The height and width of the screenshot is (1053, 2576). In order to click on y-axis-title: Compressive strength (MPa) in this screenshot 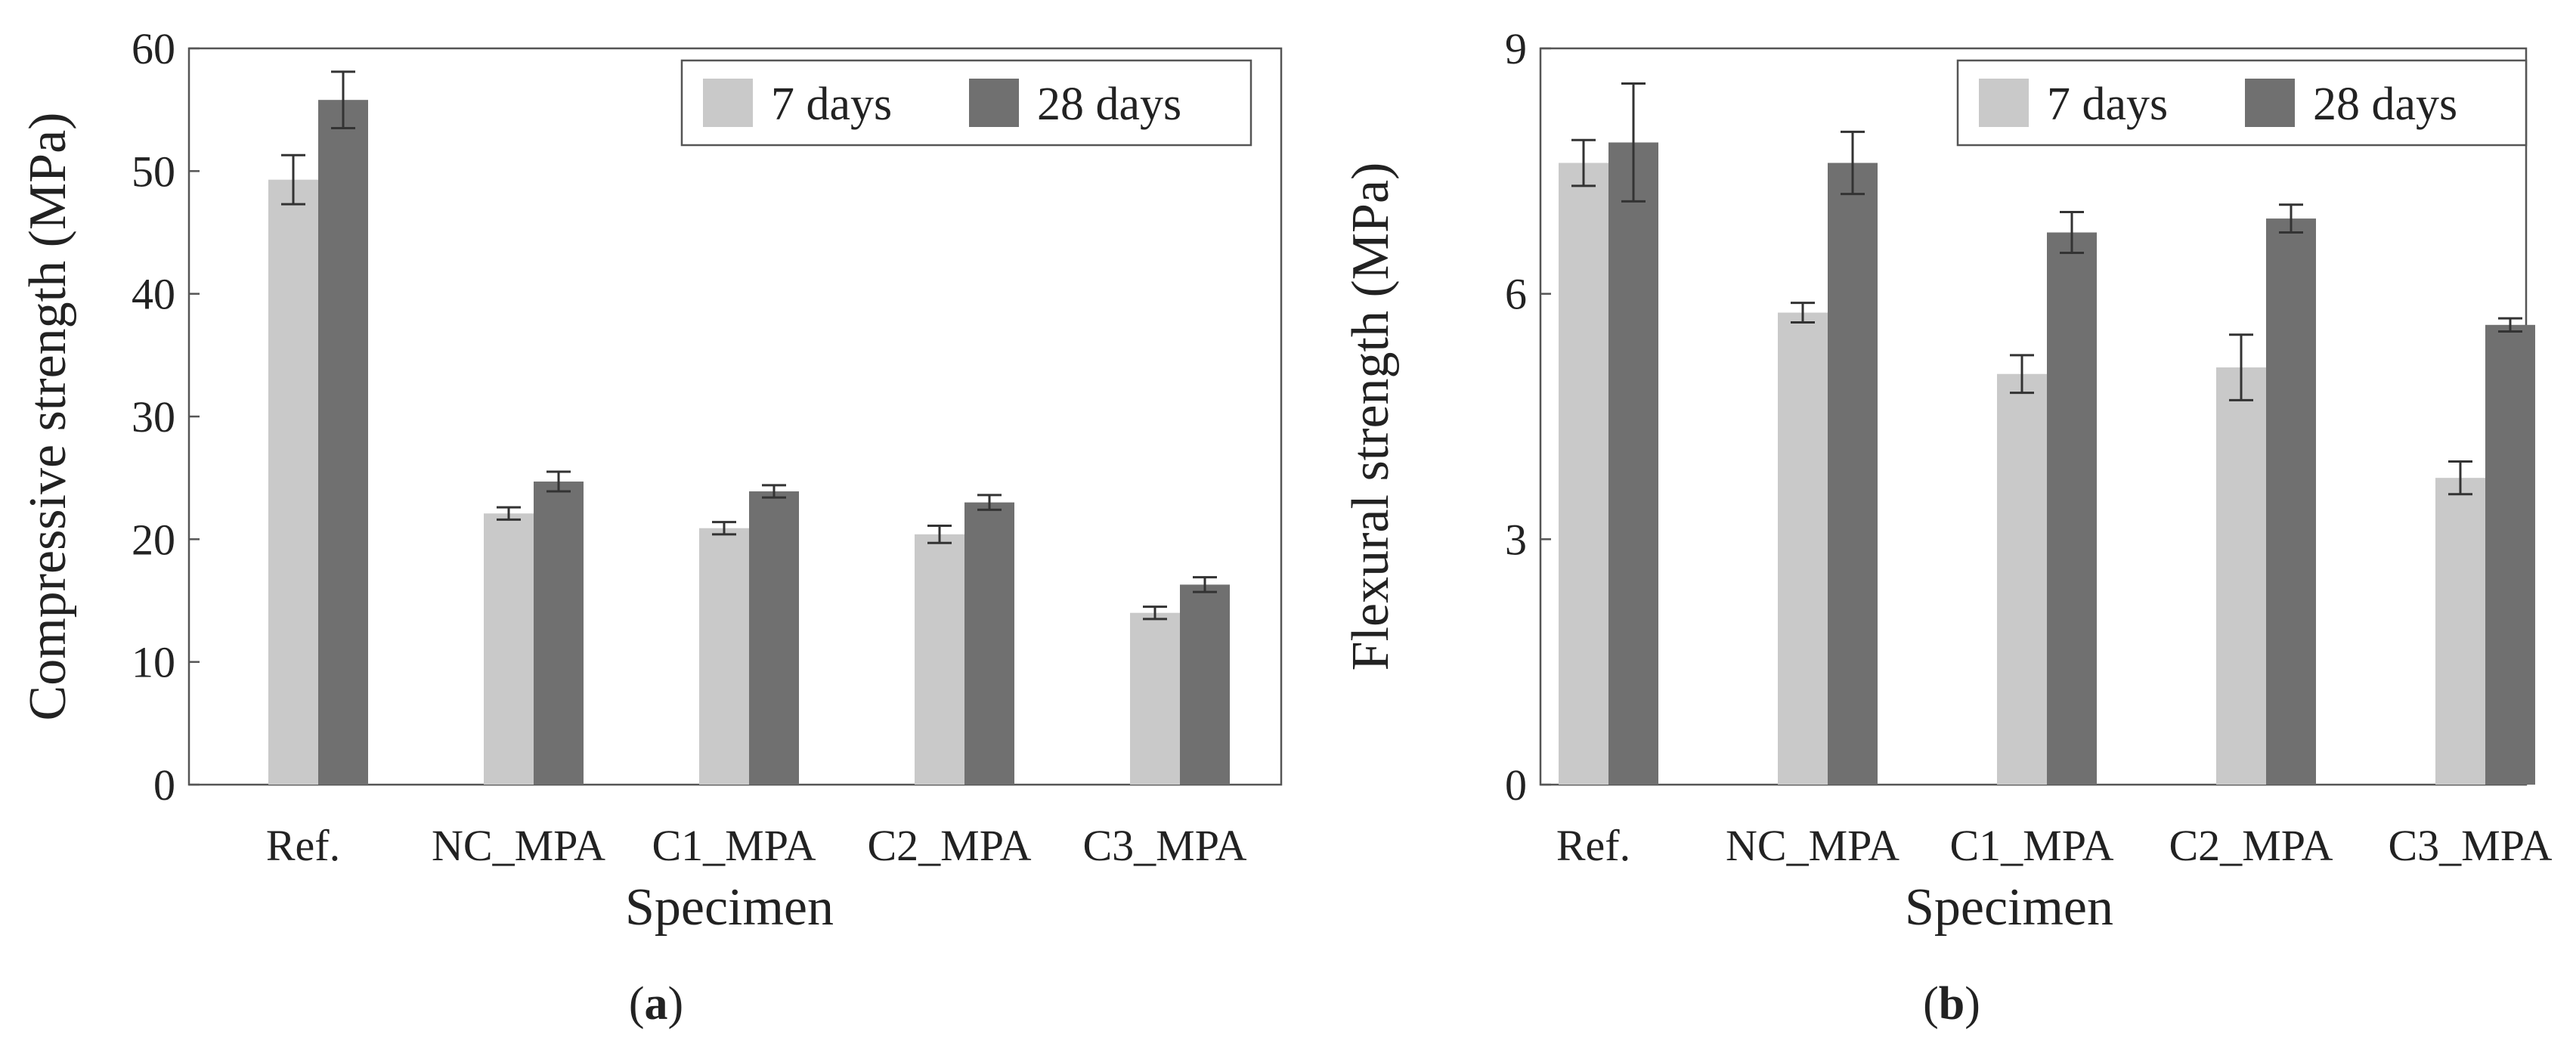, I will do `click(48, 417)`.